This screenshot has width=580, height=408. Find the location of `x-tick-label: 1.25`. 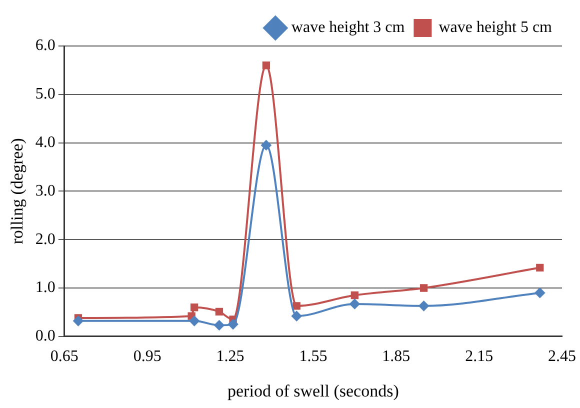

x-tick-label: 1.25 is located at coordinates (230, 357).